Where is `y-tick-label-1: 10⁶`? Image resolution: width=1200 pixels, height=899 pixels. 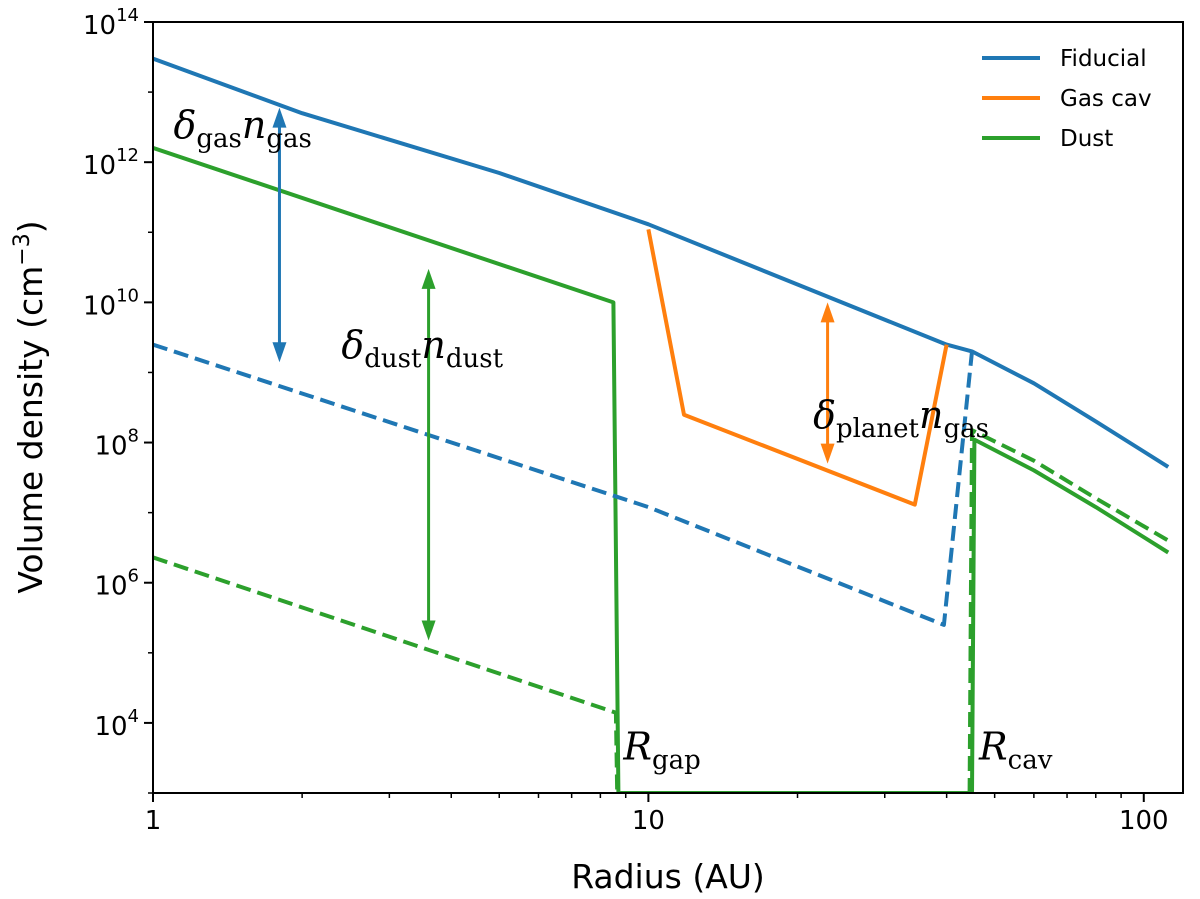 y-tick-label-1: 10⁶ is located at coordinates (116, 584).